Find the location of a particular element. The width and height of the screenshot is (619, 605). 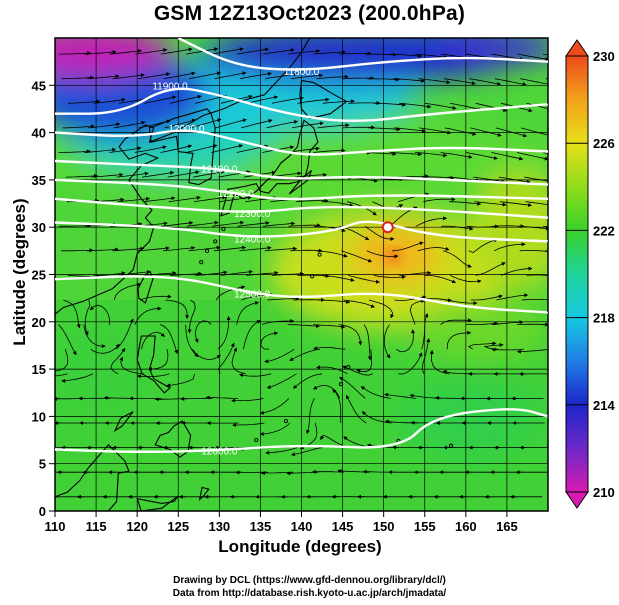

y-tick-label: 20 is located at coordinates (39, 322).